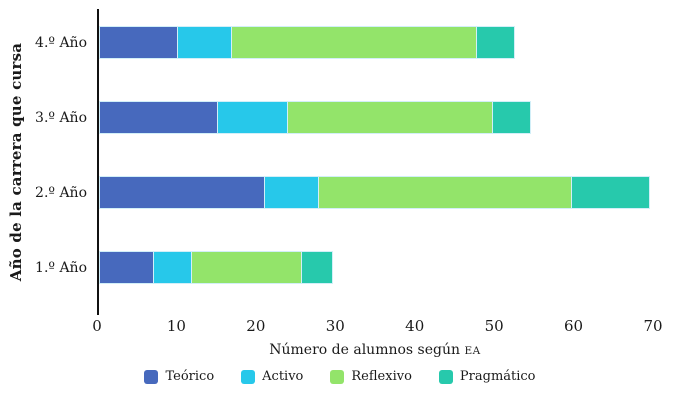 This screenshot has height=403, width=680. Describe the element at coordinates (381, 376) in the screenshot. I see `legend-label: Reflexivo` at that location.